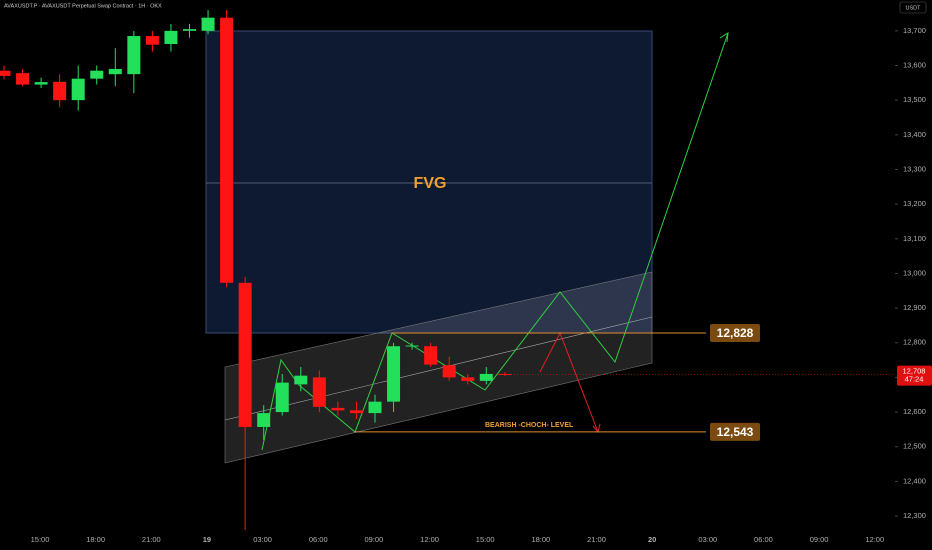 The image size is (932, 550). Describe the element at coordinates (914, 99) in the screenshot. I see `y-tick-label: 13,500` at that location.